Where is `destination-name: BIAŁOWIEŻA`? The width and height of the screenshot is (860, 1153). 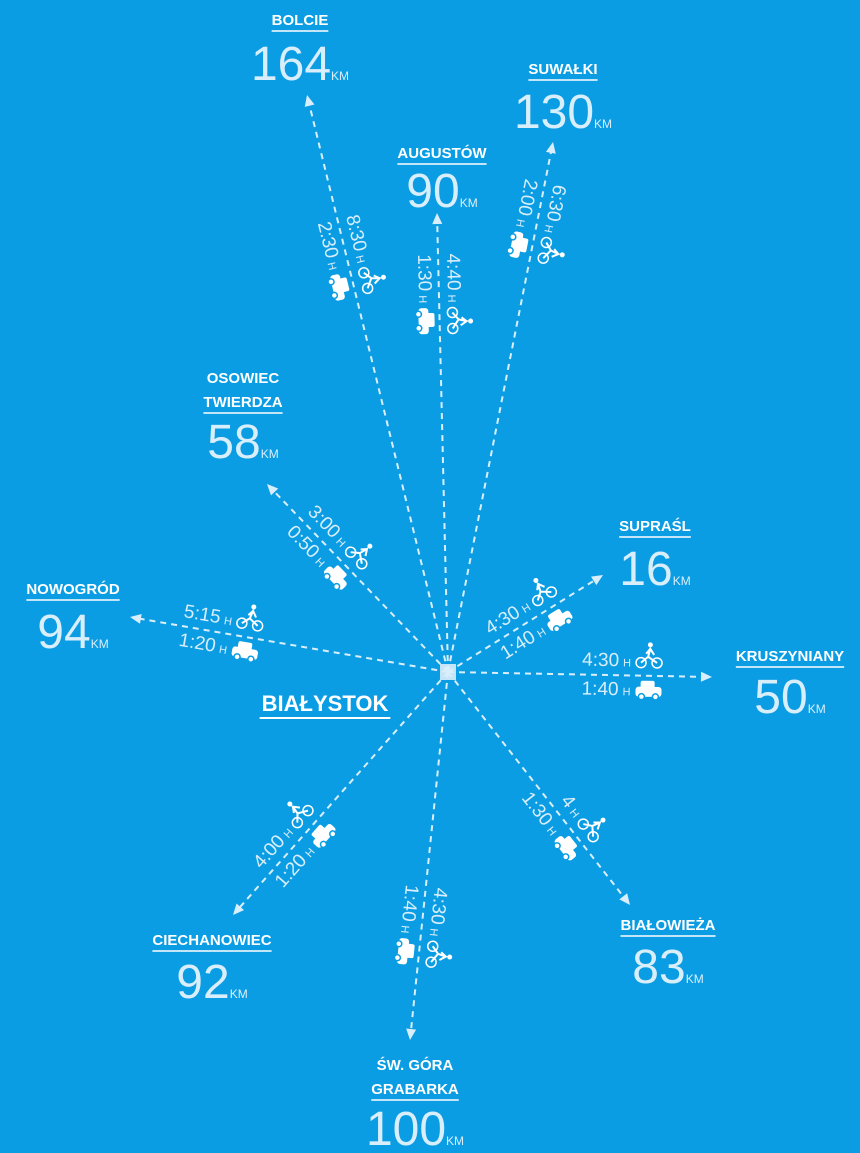
destination-name: BIAŁOWIEŻA is located at coordinates (668, 925).